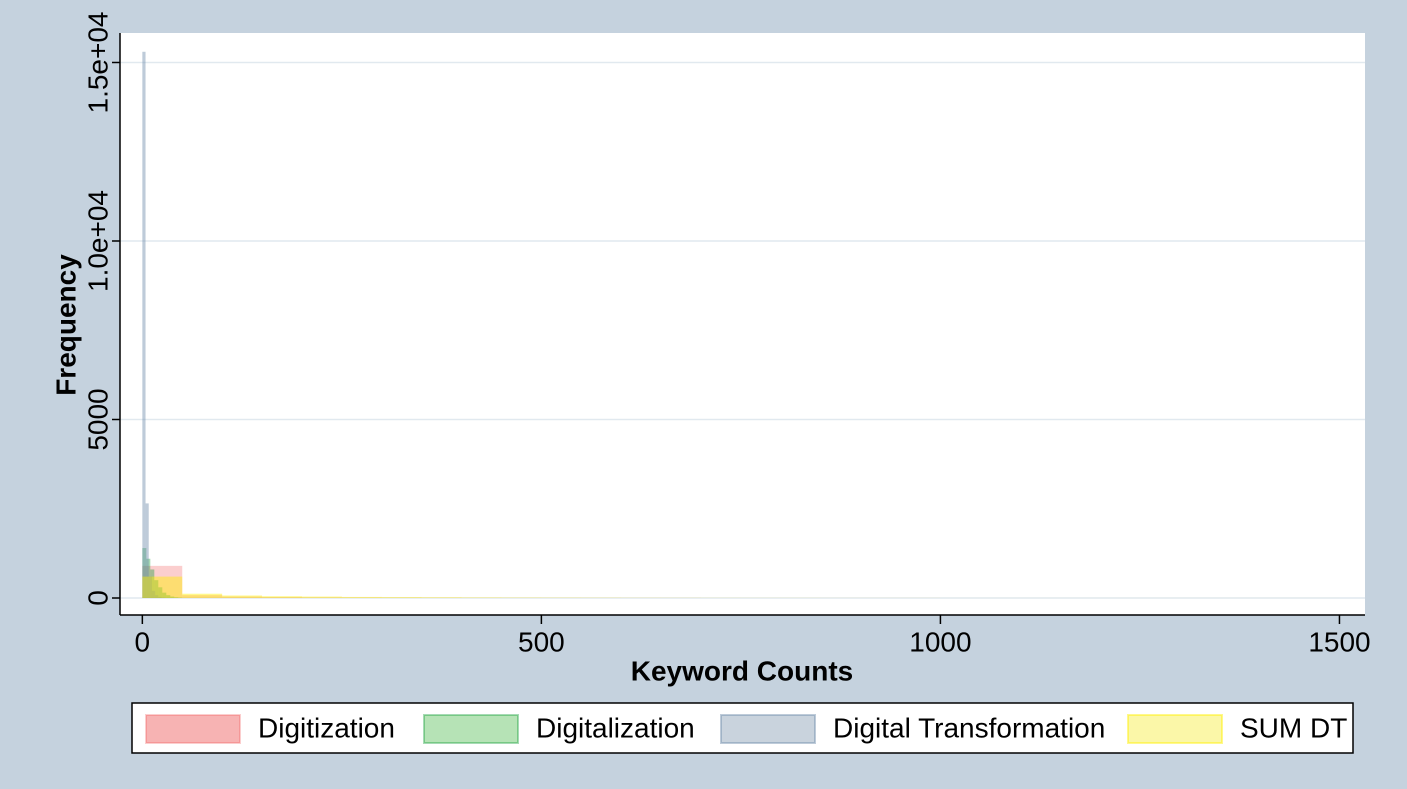  Describe the element at coordinates (97, 62) in the screenshot. I see `y-tick-label: 1.5e+04` at that location.